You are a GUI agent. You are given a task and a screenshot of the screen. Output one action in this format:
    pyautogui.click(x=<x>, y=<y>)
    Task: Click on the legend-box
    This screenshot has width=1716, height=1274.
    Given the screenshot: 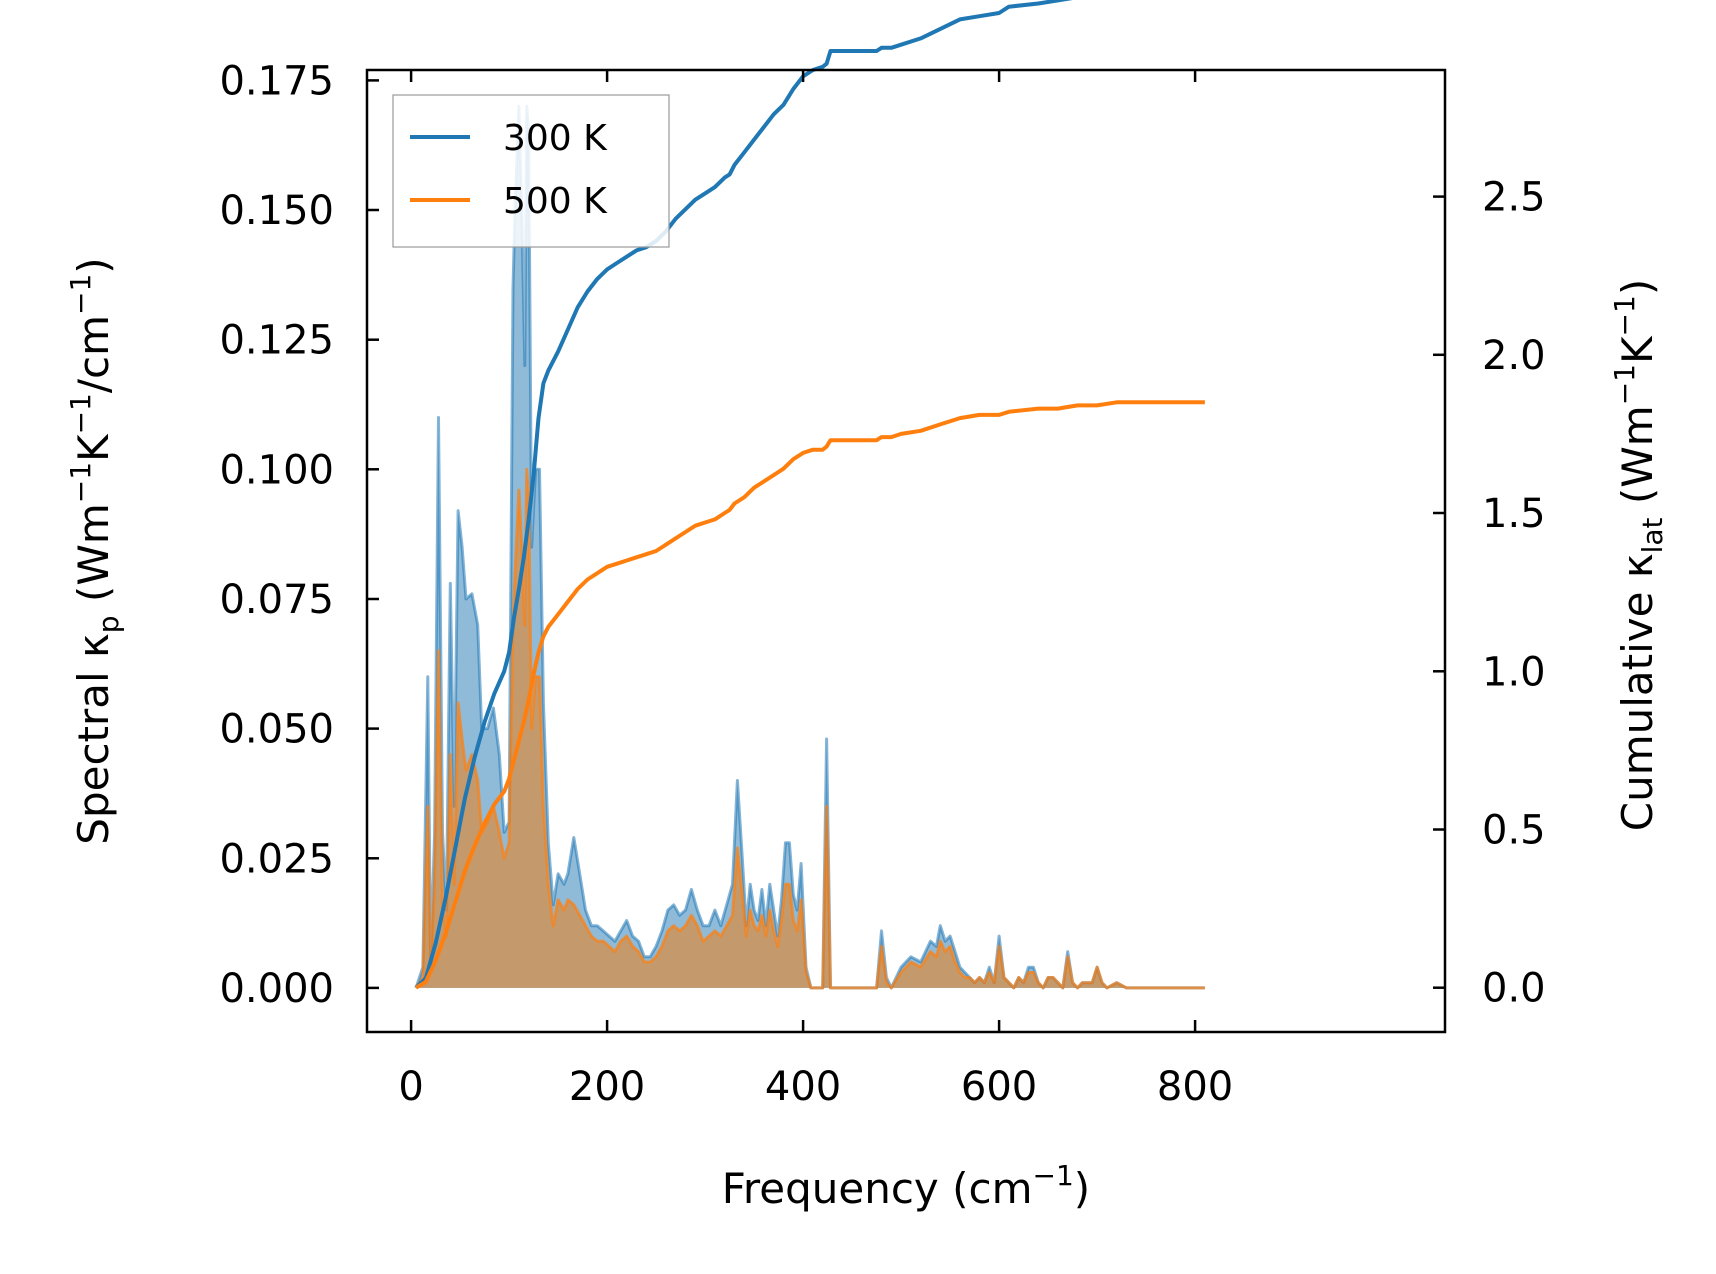 What is the action you would take?
    pyautogui.click(x=531, y=171)
    